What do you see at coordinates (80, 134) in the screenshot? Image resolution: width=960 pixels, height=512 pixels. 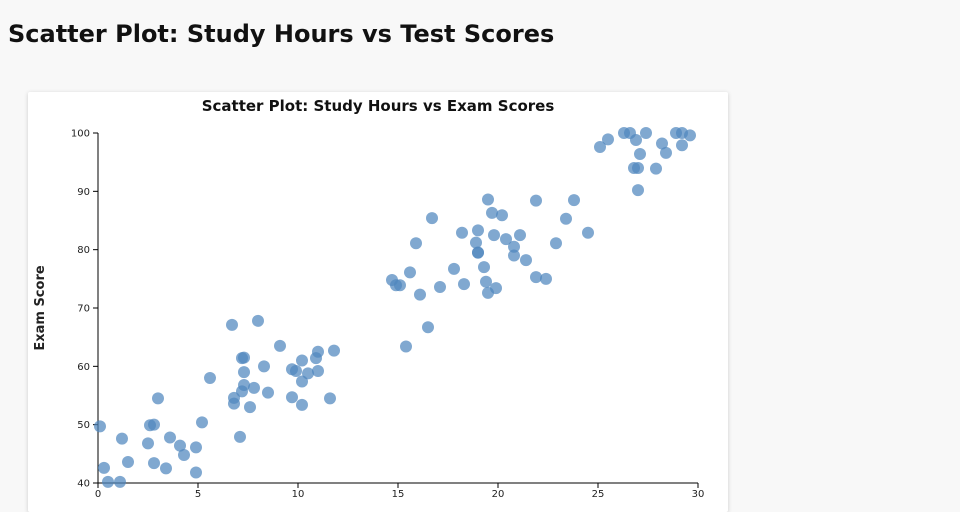 I see `y-tick-label: 100` at bounding box center [80, 134].